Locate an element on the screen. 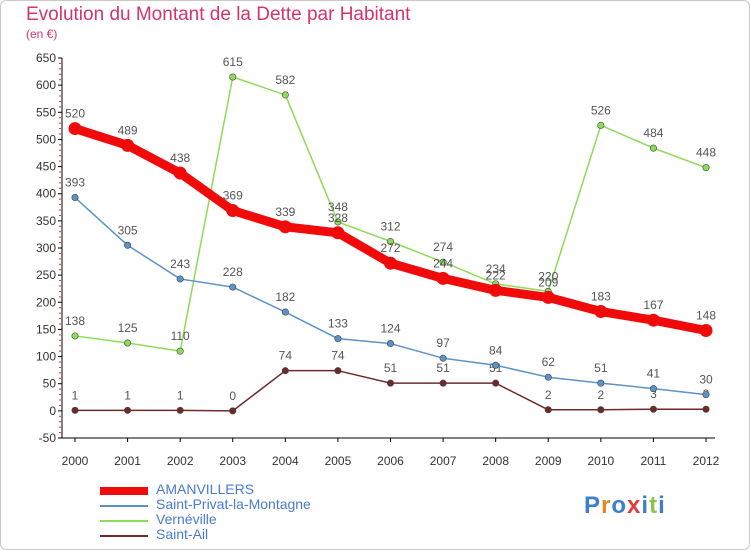  y-tick-label: 650 is located at coordinates (46, 58).